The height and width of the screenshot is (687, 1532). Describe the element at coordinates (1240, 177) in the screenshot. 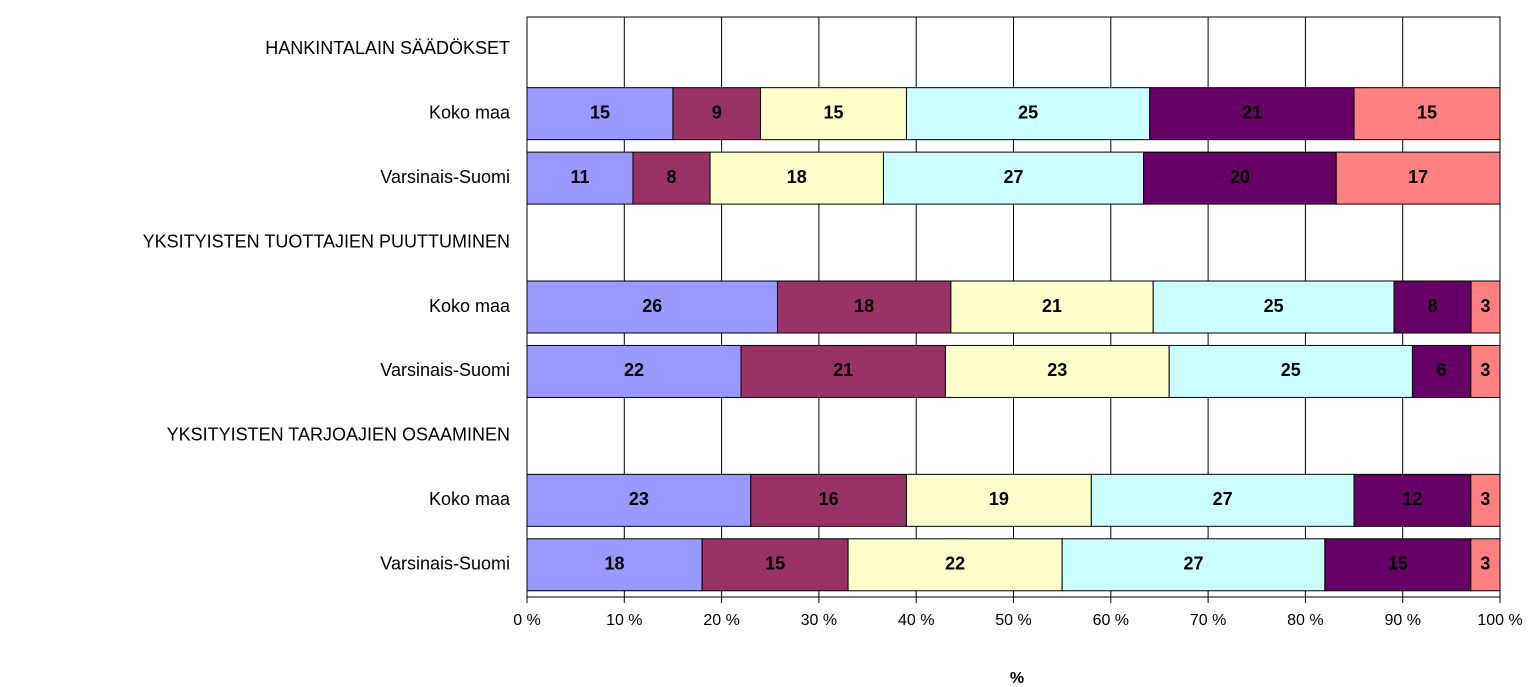

I see `bar-value-label: 20` at that location.